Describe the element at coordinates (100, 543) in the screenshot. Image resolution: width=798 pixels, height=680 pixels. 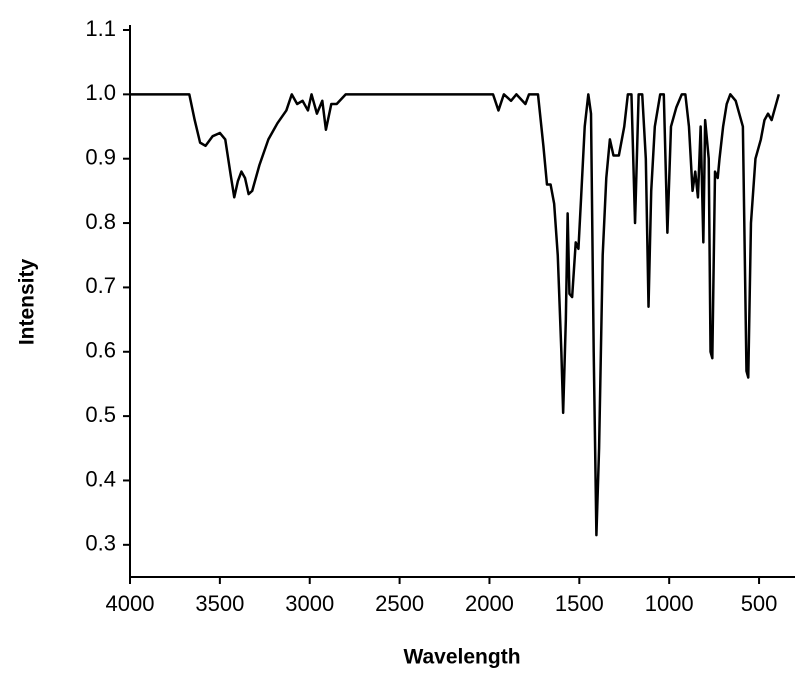
I see `y-tick-label: 0.3` at that location.